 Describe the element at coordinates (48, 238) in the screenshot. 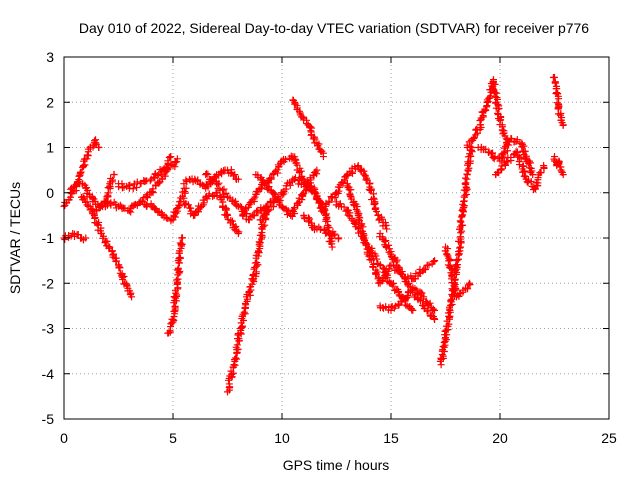

I see `y-tick-label: -1` at that location.